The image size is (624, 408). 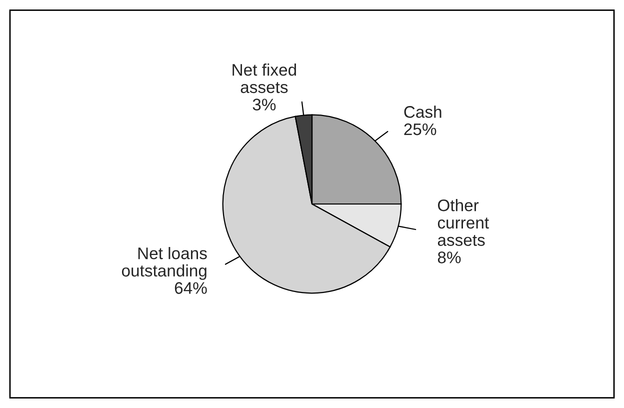 What do you see at coordinates (420, 129) in the screenshot?
I see `data-label: 25%` at bounding box center [420, 129].